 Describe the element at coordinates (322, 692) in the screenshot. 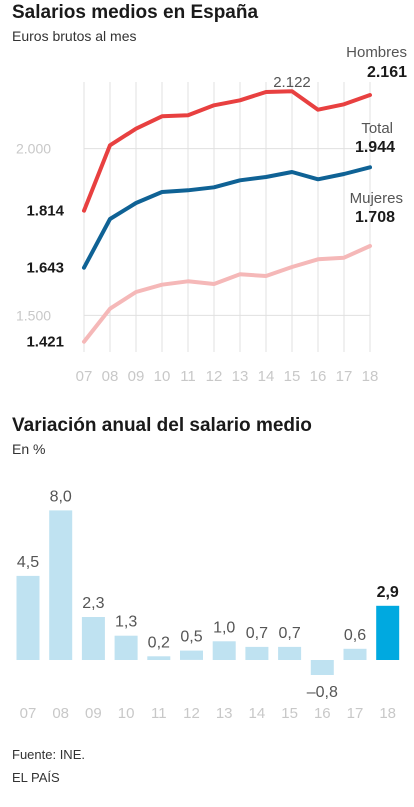

I see `bar-value-label: –0,8` at that location.